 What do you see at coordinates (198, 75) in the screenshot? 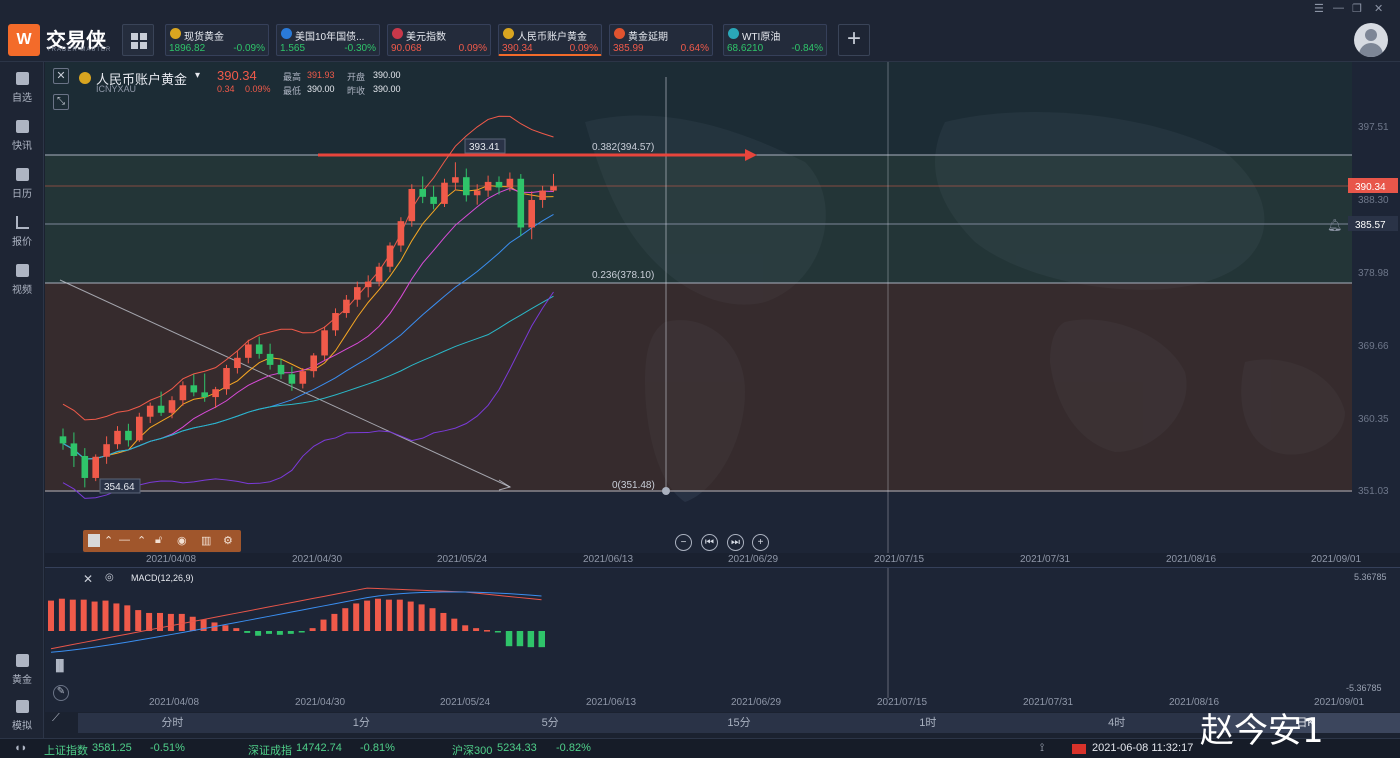
I see `chevron-down-icon: ▾` at bounding box center [198, 75].